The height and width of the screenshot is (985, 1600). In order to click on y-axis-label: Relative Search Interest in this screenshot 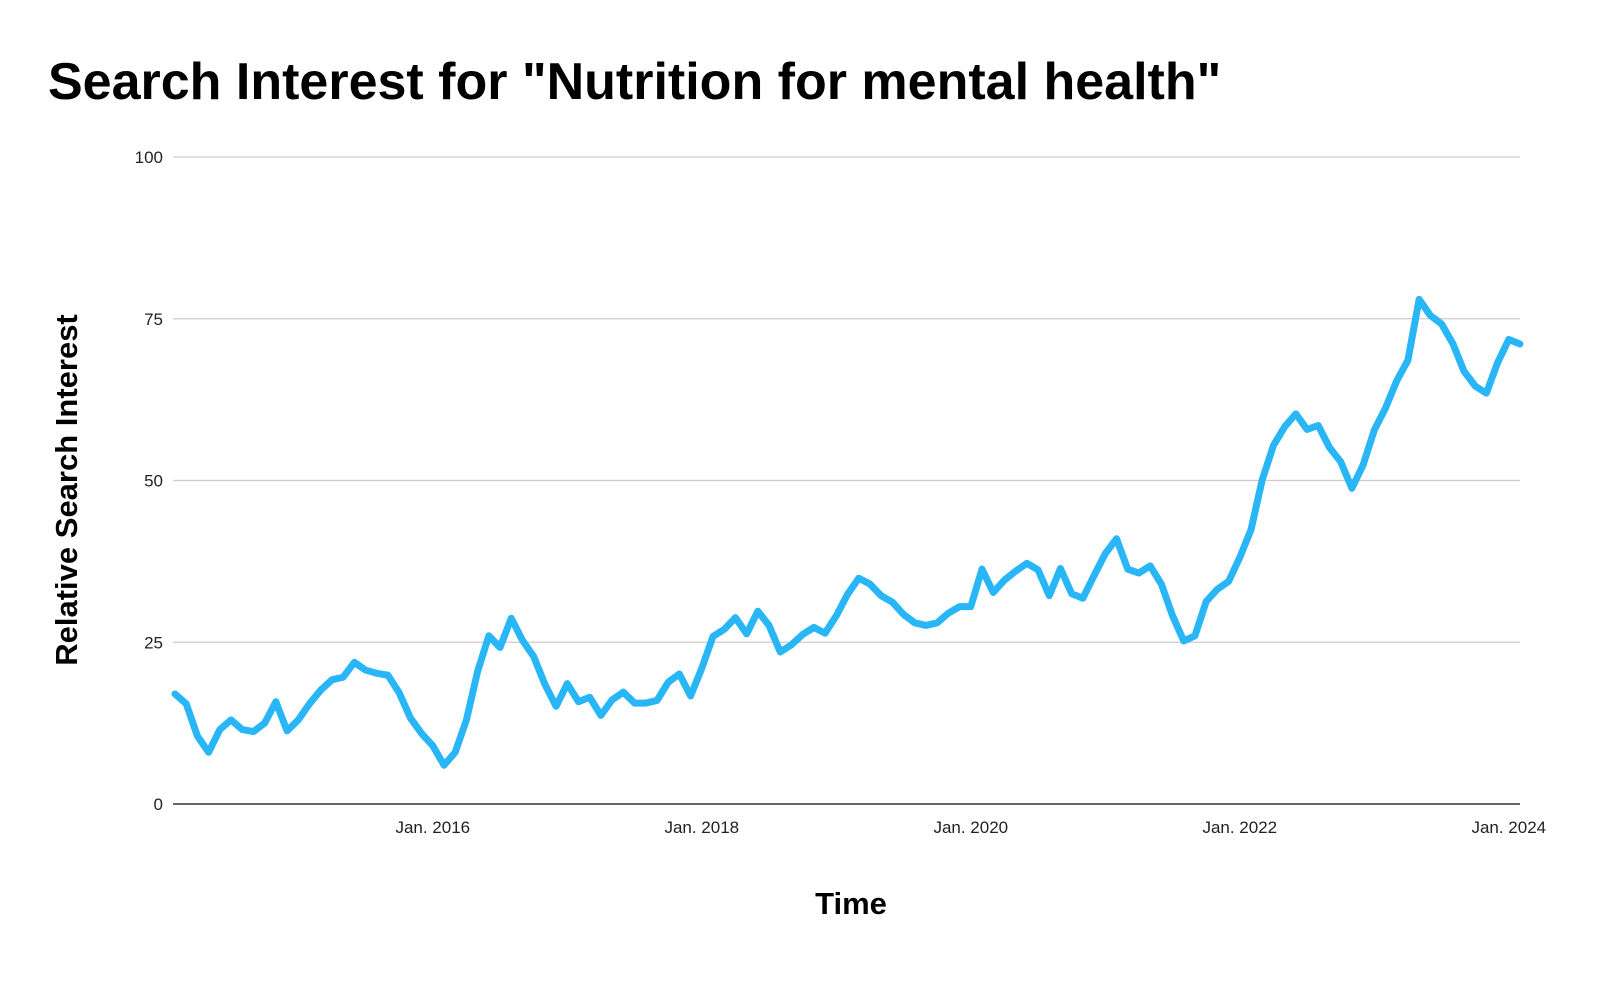, I will do `click(66, 490)`.